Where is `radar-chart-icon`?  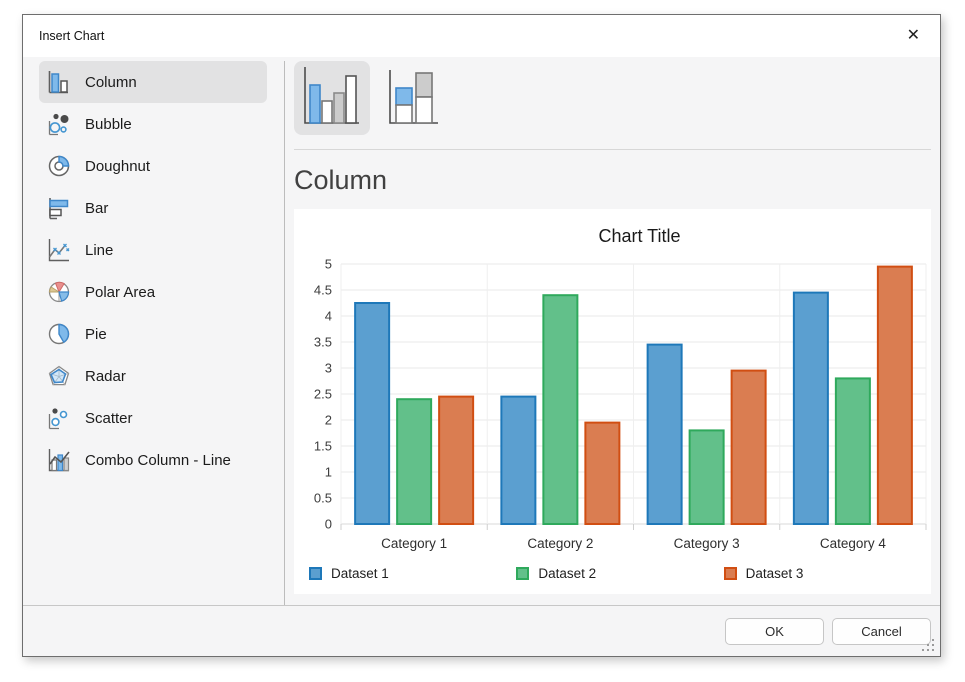 radar-chart-icon is located at coordinates (59, 376).